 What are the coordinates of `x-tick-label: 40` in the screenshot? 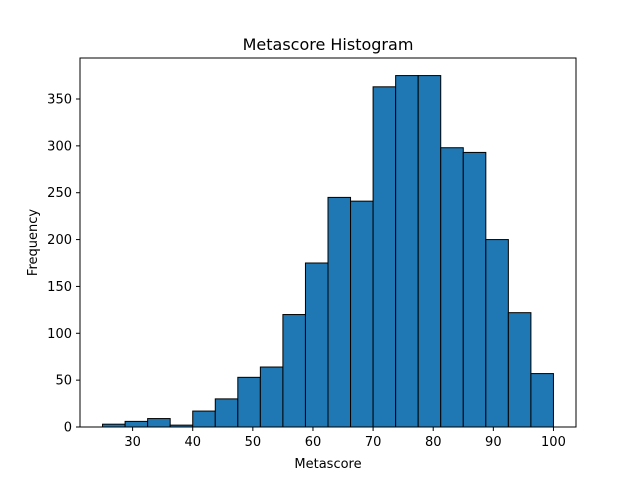 It's located at (192, 442).